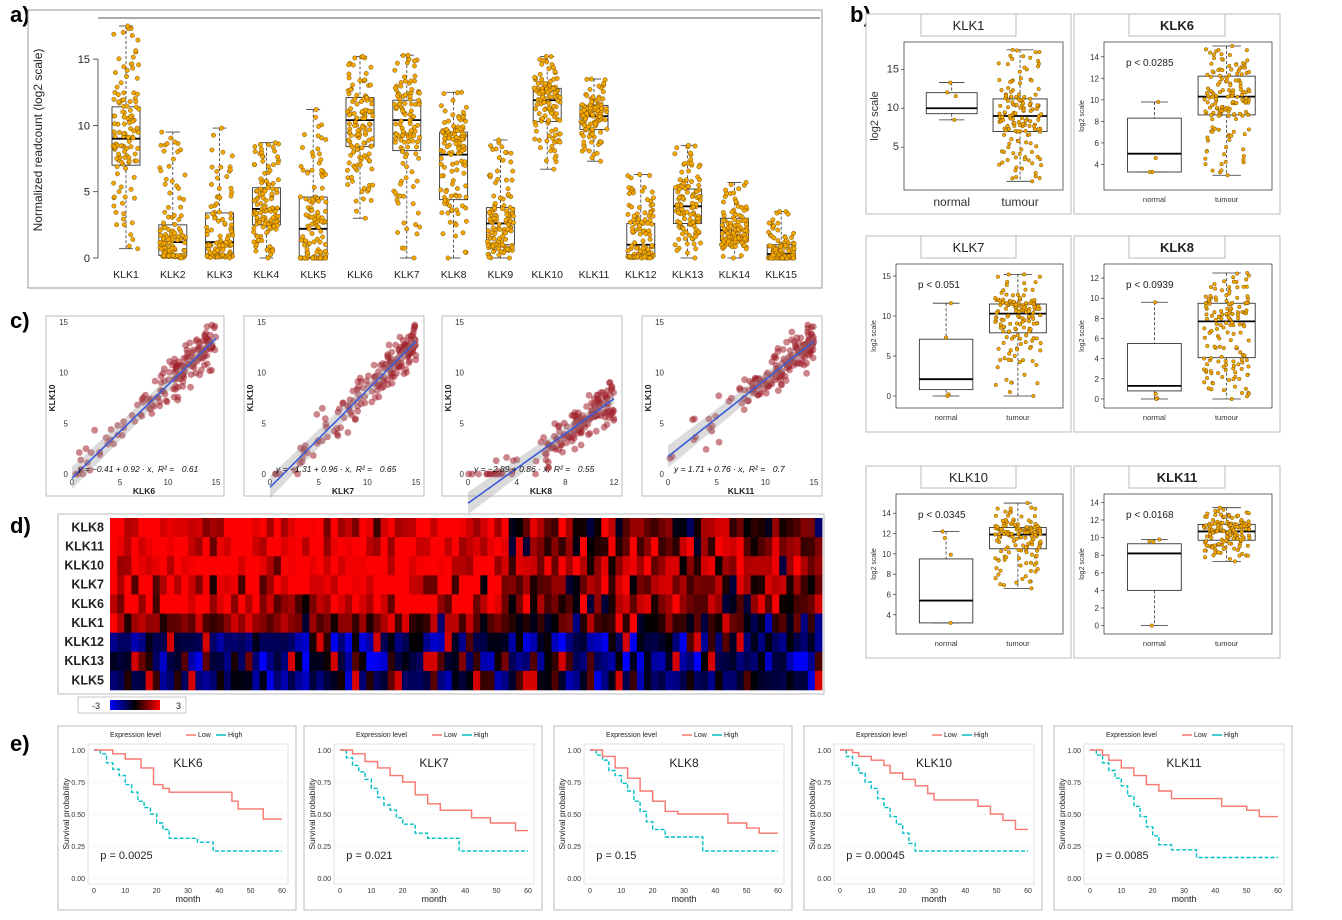 This screenshot has width=1342, height=920. Describe the element at coordinates (414, 127) in the screenshot. I see `panel-a-KLK7-point` at that location.